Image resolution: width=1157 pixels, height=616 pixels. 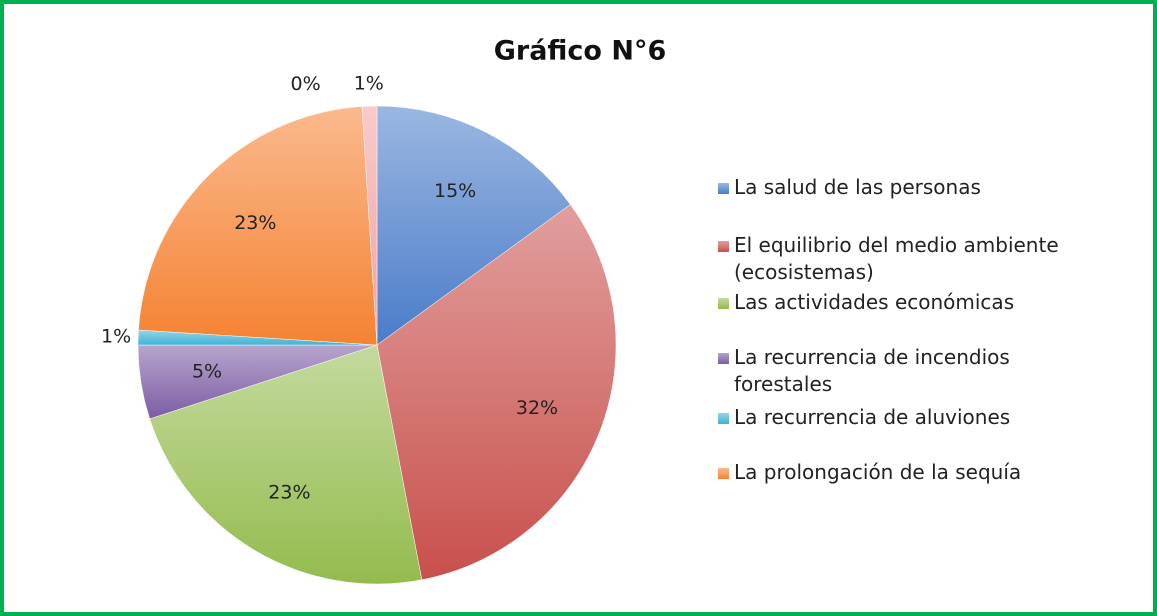 What do you see at coordinates (872, 417) in the screenshot?
I see `legend-label: La recurrencia de aluviones` at bounding box center [872, 417].